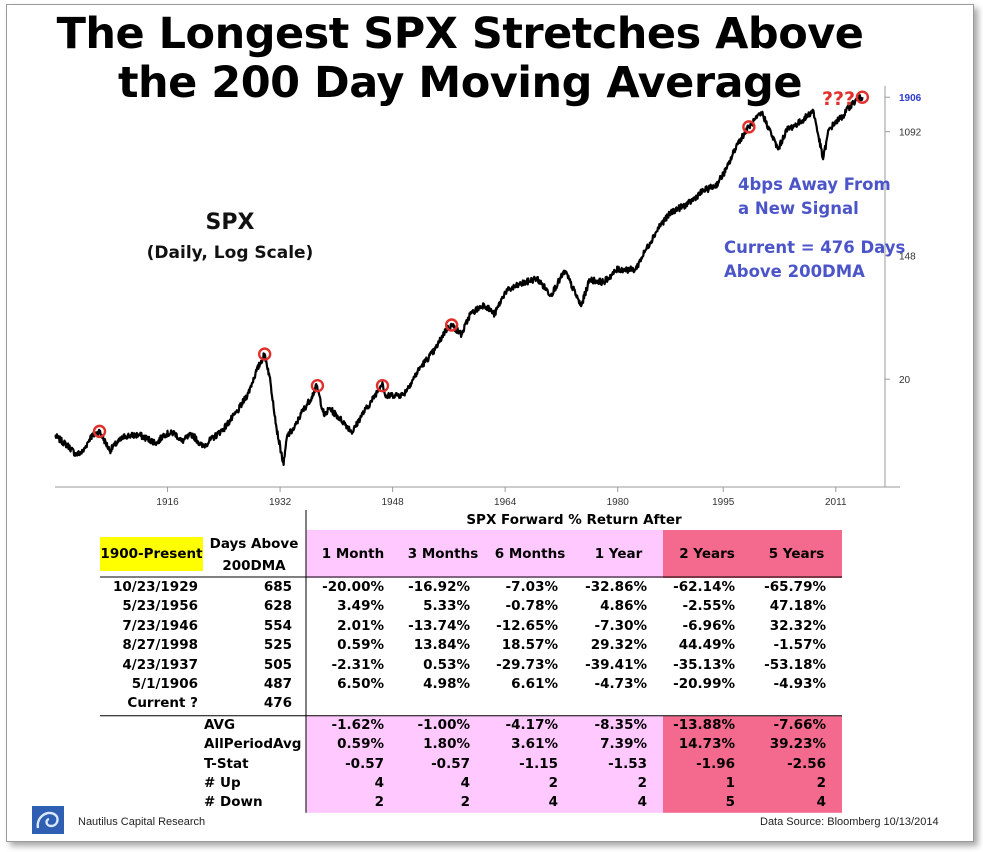 Image resolution: width=983 pixels, height=852 pixels. I want to click on row-value: 4.98%, so click(446, 684).